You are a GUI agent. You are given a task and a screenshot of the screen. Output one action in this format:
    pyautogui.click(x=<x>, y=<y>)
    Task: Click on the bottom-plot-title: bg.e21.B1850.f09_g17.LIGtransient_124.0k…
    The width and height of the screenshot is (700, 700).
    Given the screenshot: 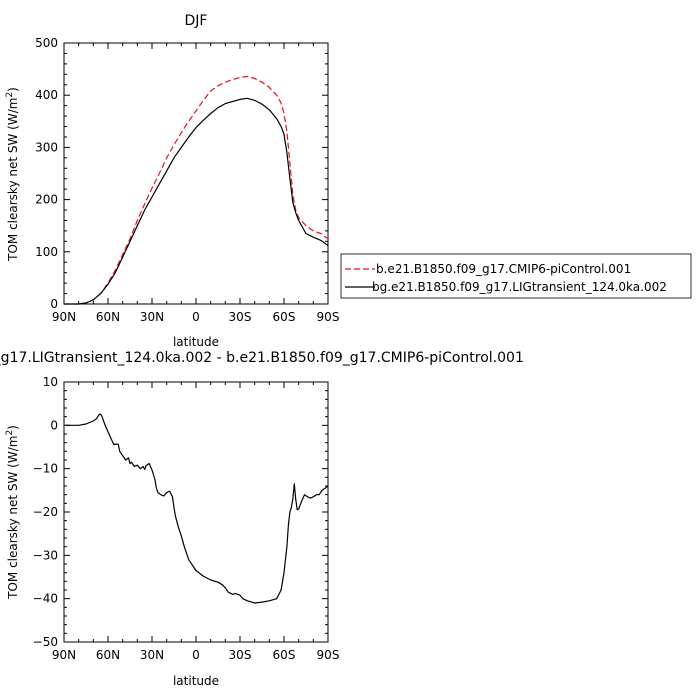 What is the action you would take?
    pyautogui.click(x=262, y=358)
    